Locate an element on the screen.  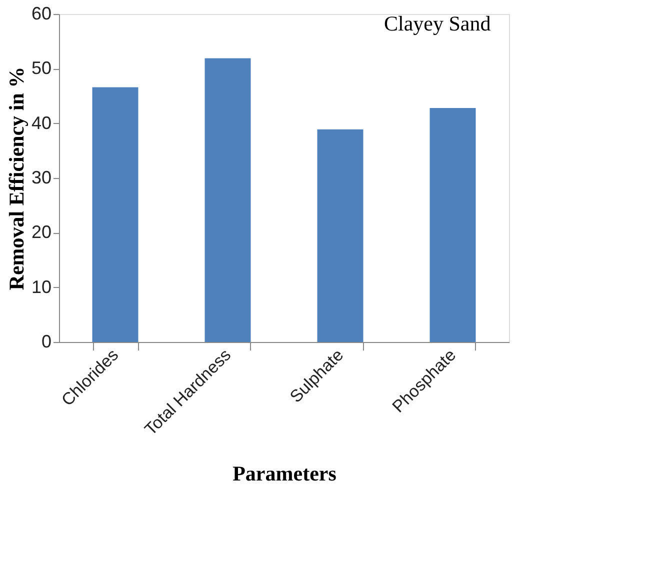
y-tick-label: 10 is located at coordinates (41, 286).